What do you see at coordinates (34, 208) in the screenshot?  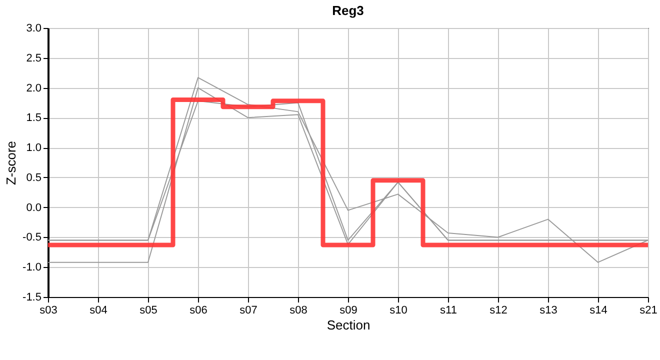 I see `y-tick-label: 0.0` at bounding box center [34, 208].